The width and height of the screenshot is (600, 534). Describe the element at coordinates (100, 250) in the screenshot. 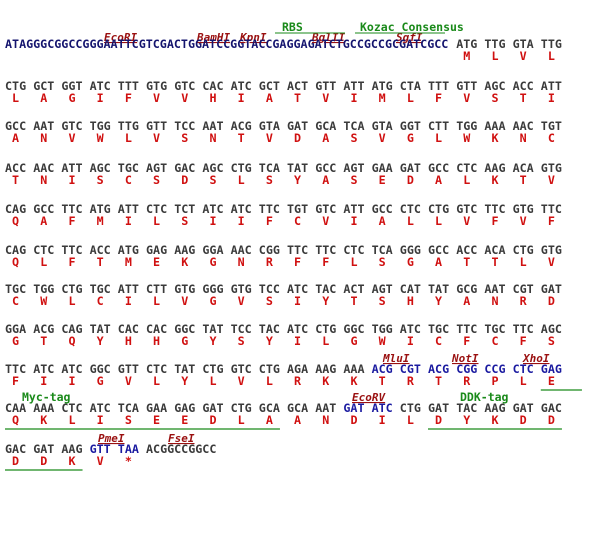

I see `codon: ACC` at that location.